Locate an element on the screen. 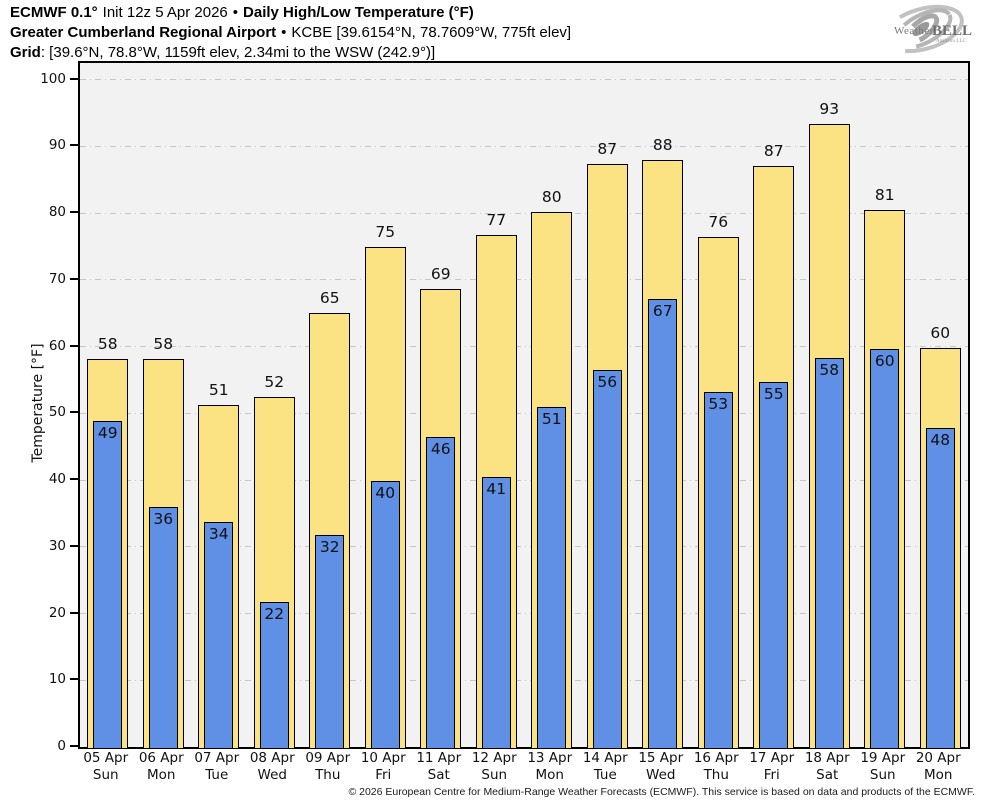 This screenshot has width=984, height=808. x-label-weekday: Wed is located at coordinates (272, 775).